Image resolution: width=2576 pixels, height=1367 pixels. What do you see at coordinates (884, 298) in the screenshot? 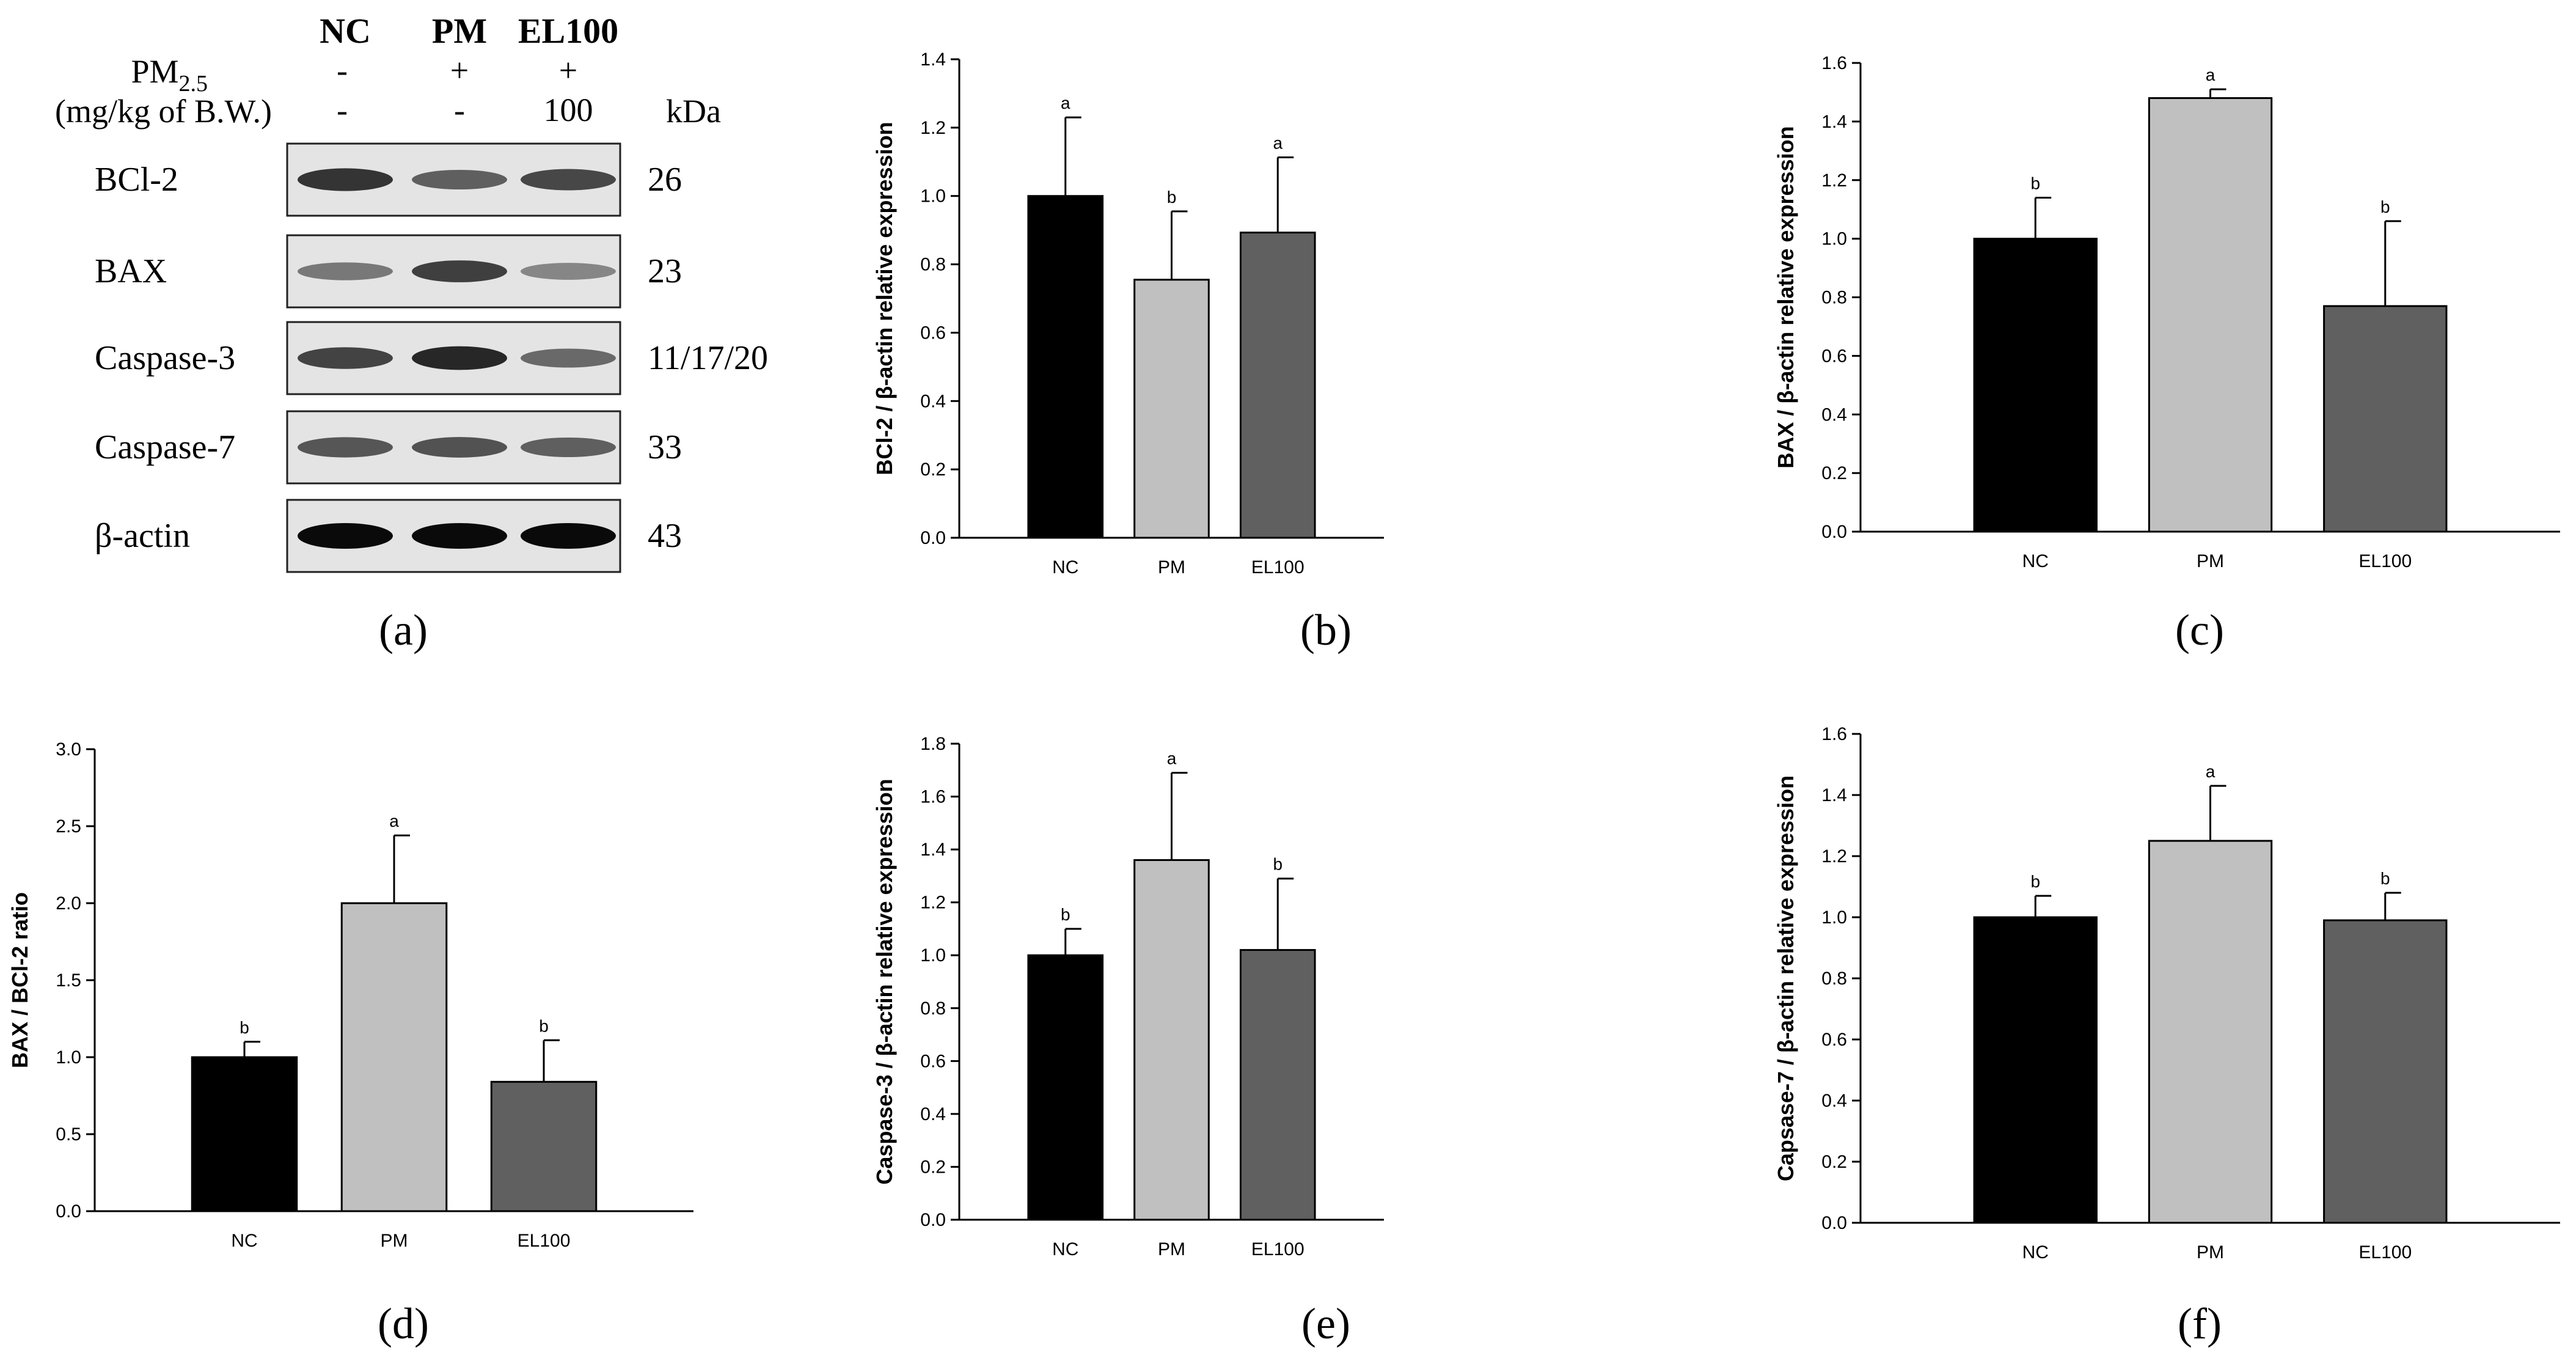
I see `y-axis-label: BCl-2 / β-actin relative expression` at bounding box center [884, 298].